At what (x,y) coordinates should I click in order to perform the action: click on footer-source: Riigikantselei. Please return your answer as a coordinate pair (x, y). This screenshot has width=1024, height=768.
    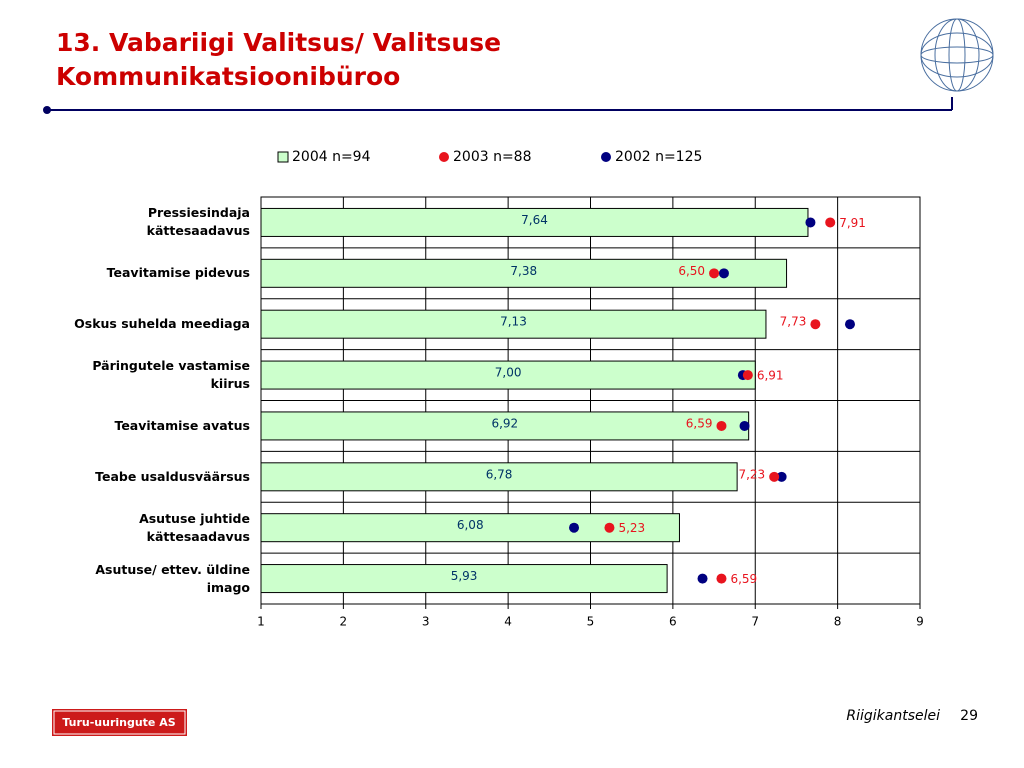
    Looking at the image, I should click on (893, 716).